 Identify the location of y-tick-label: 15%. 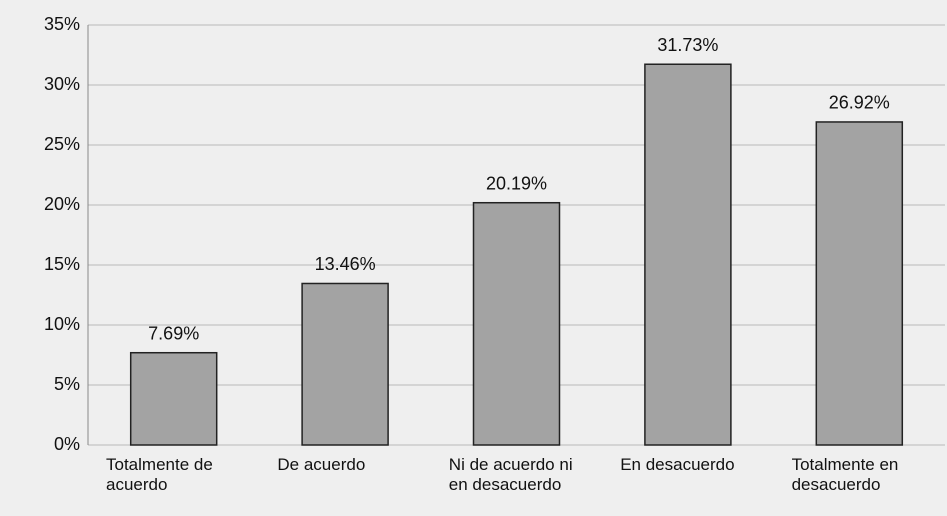
(62, 264).